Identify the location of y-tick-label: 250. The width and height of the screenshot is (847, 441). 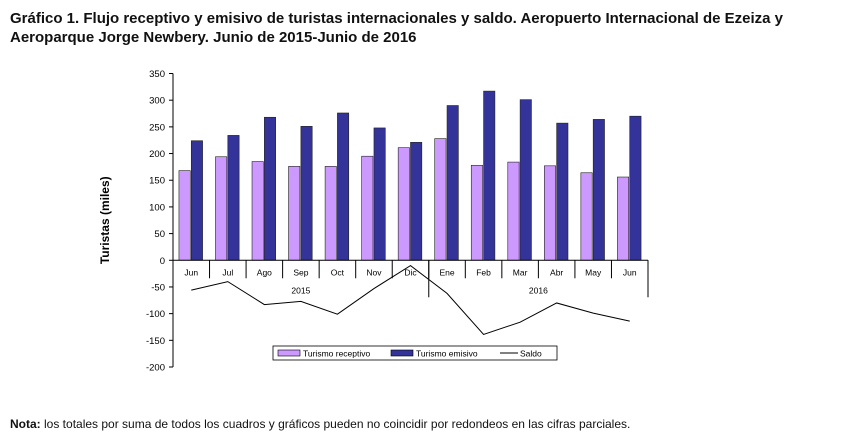
(157, 127).